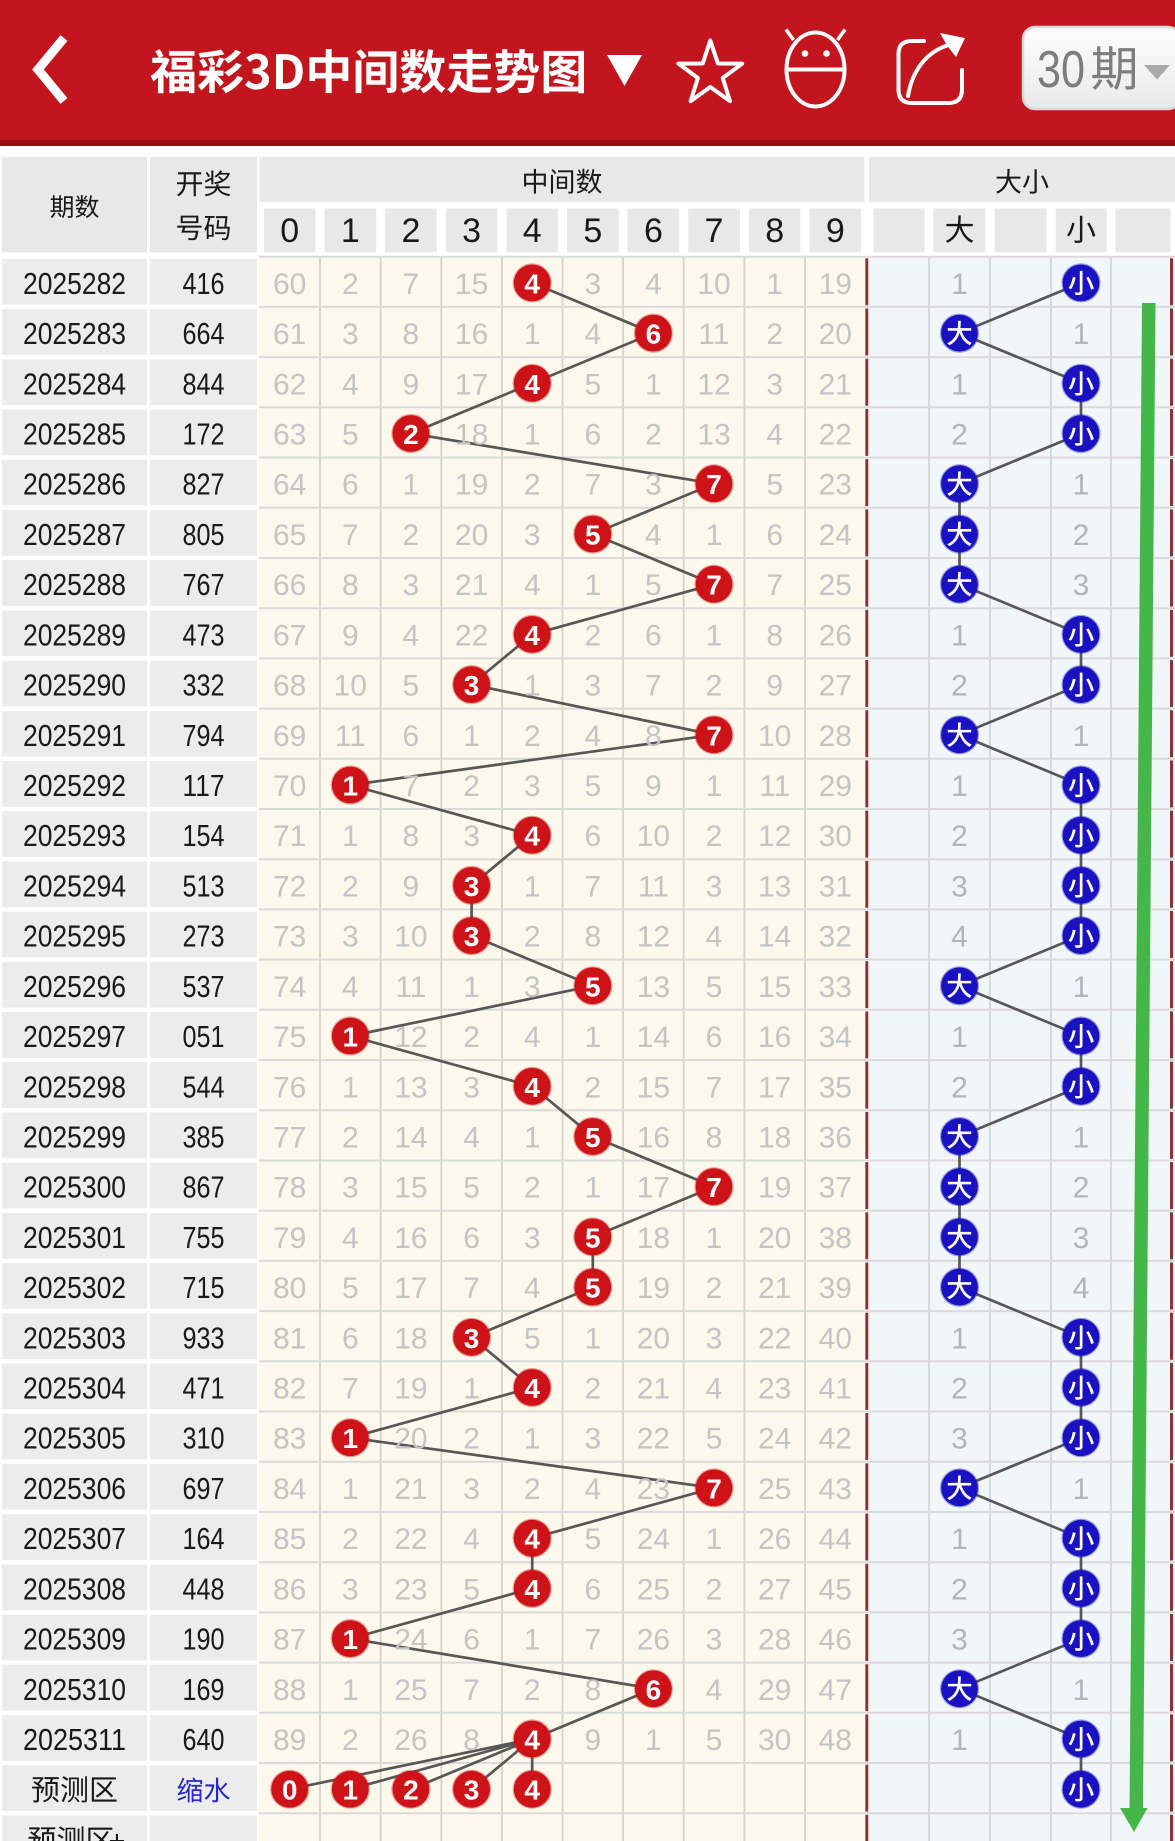  Describe the element at coordinates (411, 384) in the screenshot. I see `svg-text: 9` at that location.